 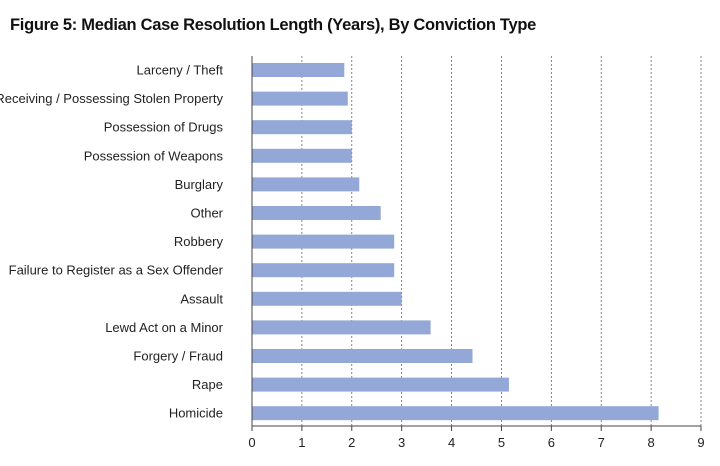 I want to click on x-tick-label: 1, so click(x=301, y=442).